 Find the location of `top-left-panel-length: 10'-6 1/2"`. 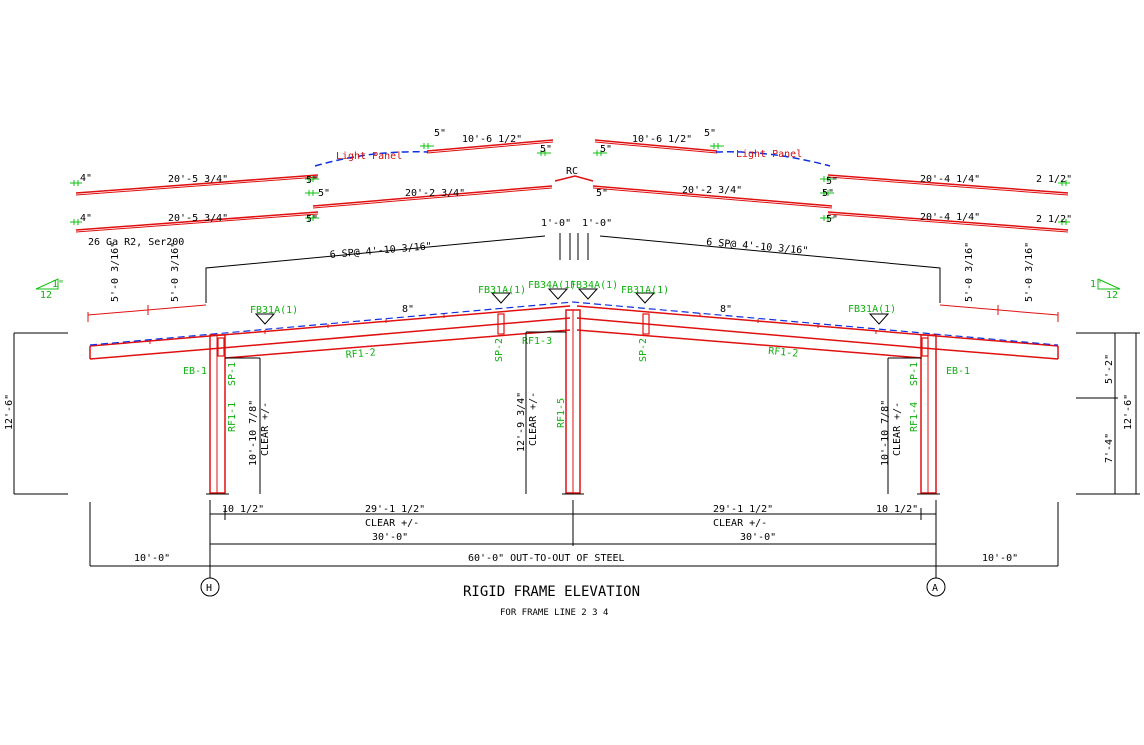

top-left-panel-length: 10'-6 1/2" is located at coordinates (492, 139).